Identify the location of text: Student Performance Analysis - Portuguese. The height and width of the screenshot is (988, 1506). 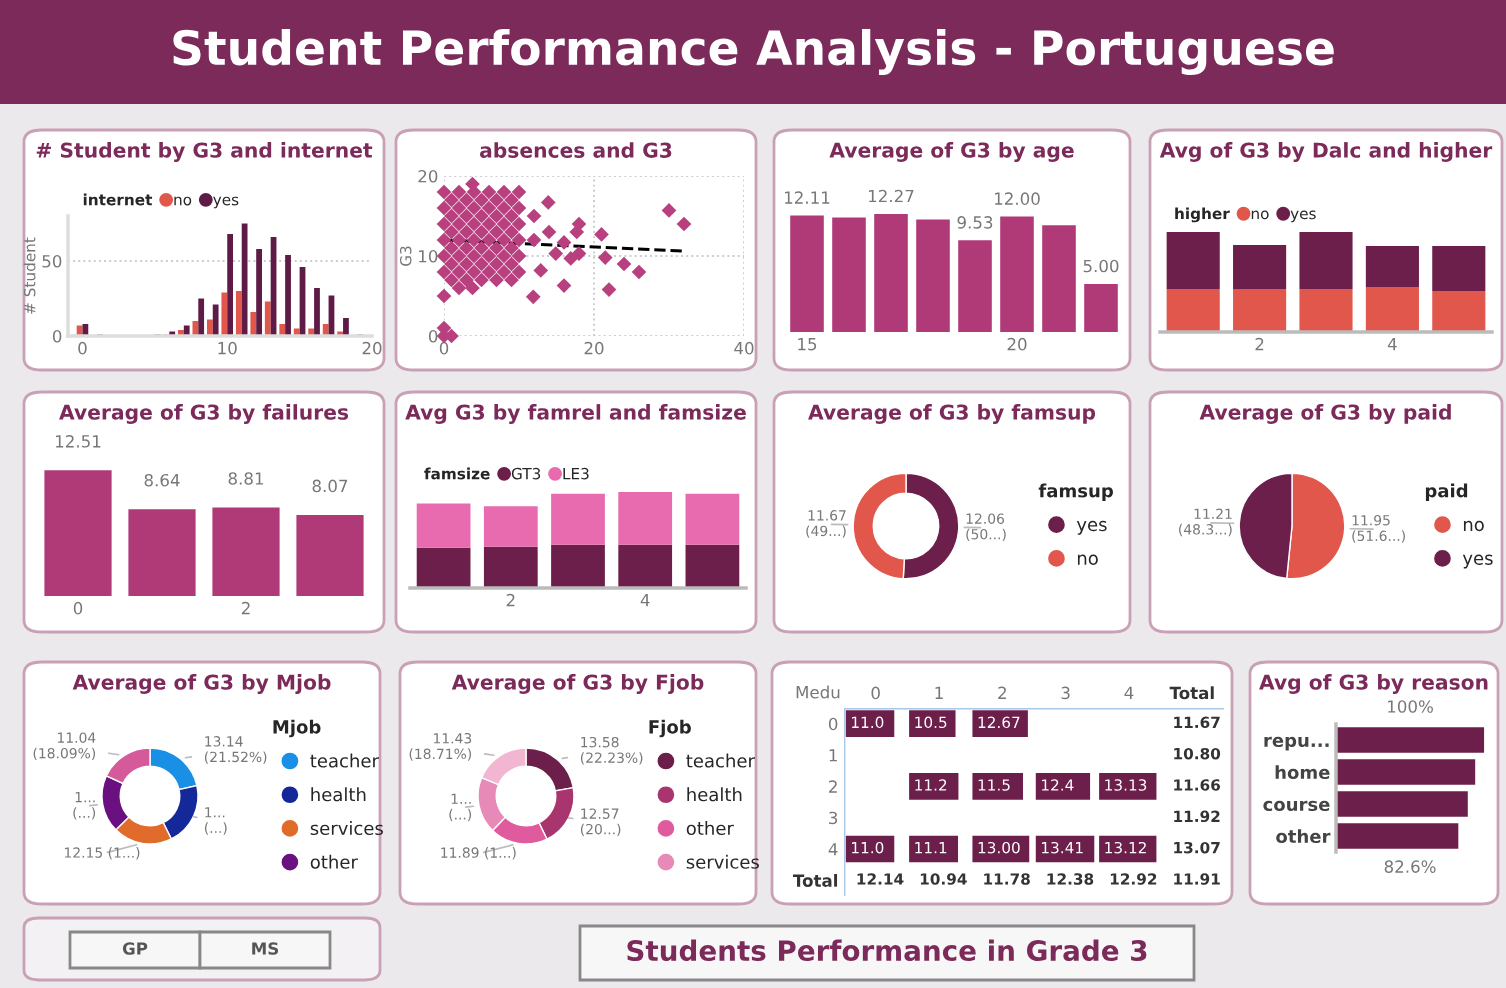
(753, 52).